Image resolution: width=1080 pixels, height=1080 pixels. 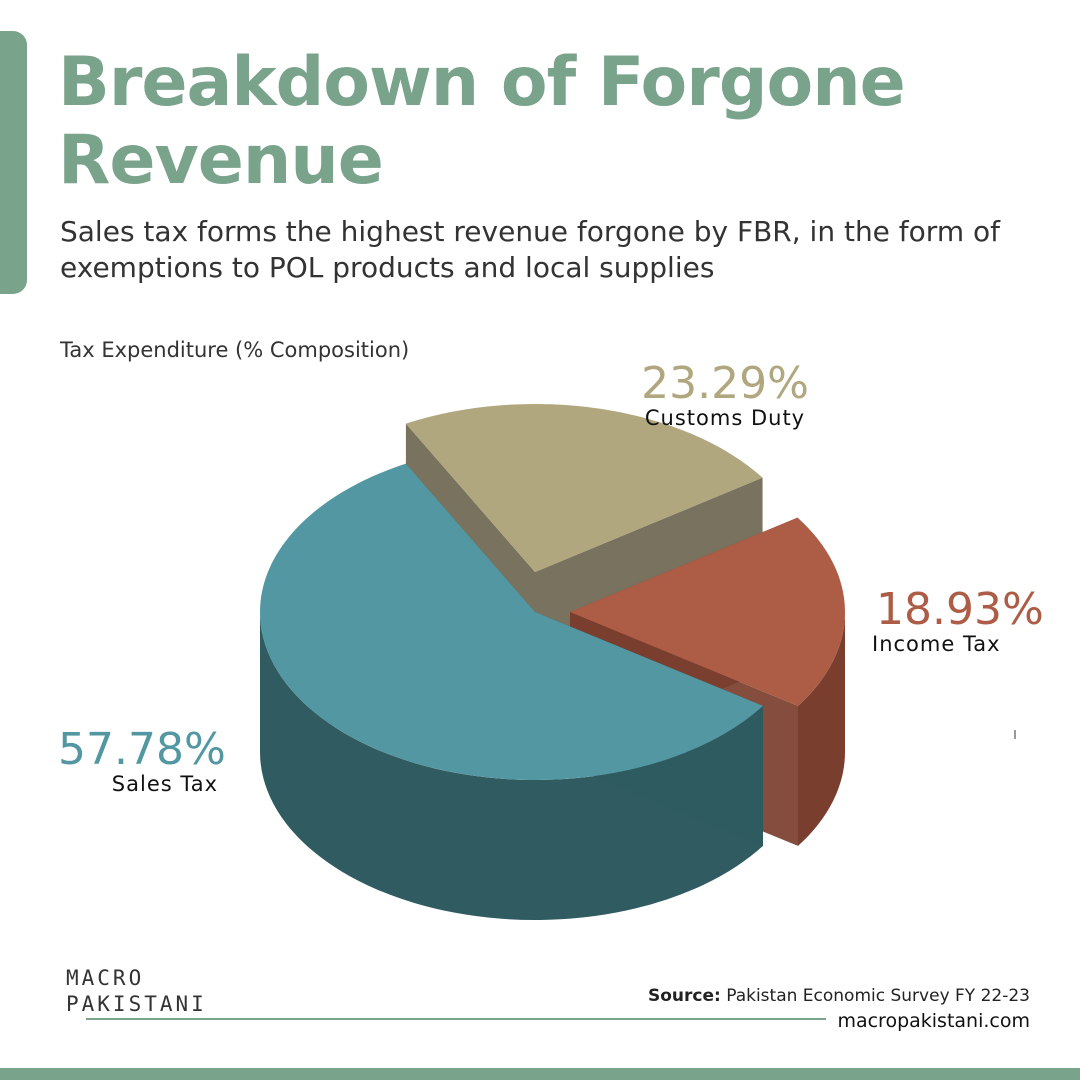 What do you see at coordinates (725, 418) in the screenshot?
I see `slice-name-customs-duty: Customs Duty` at bounding box center [725, 418].